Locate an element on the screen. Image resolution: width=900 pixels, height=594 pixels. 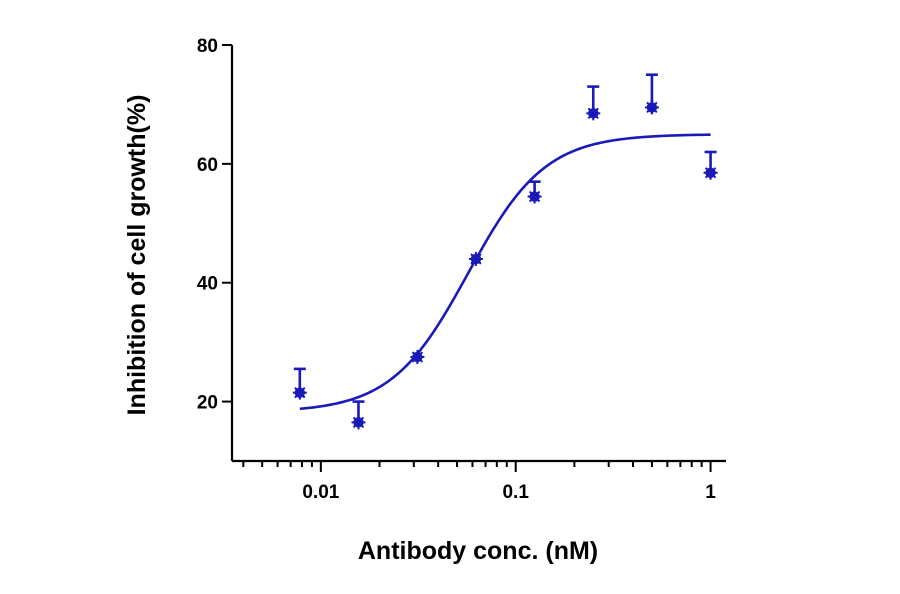
x-tick-label: 0.01 is located at coordinates (320, 492).